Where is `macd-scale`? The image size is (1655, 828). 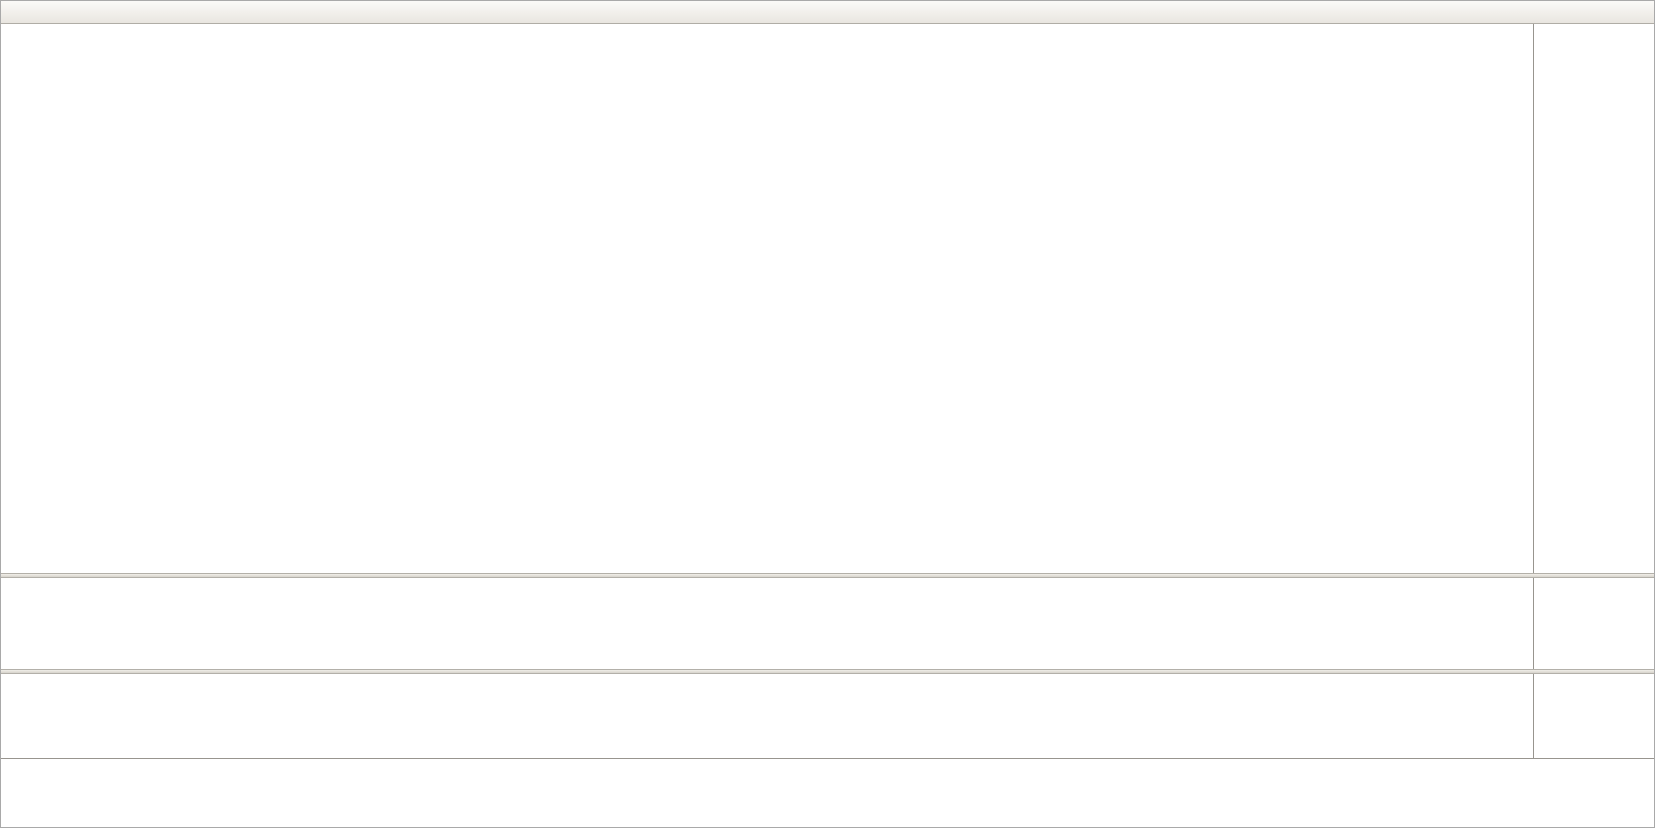
macd-scale is located at coordinates (1593, 623).